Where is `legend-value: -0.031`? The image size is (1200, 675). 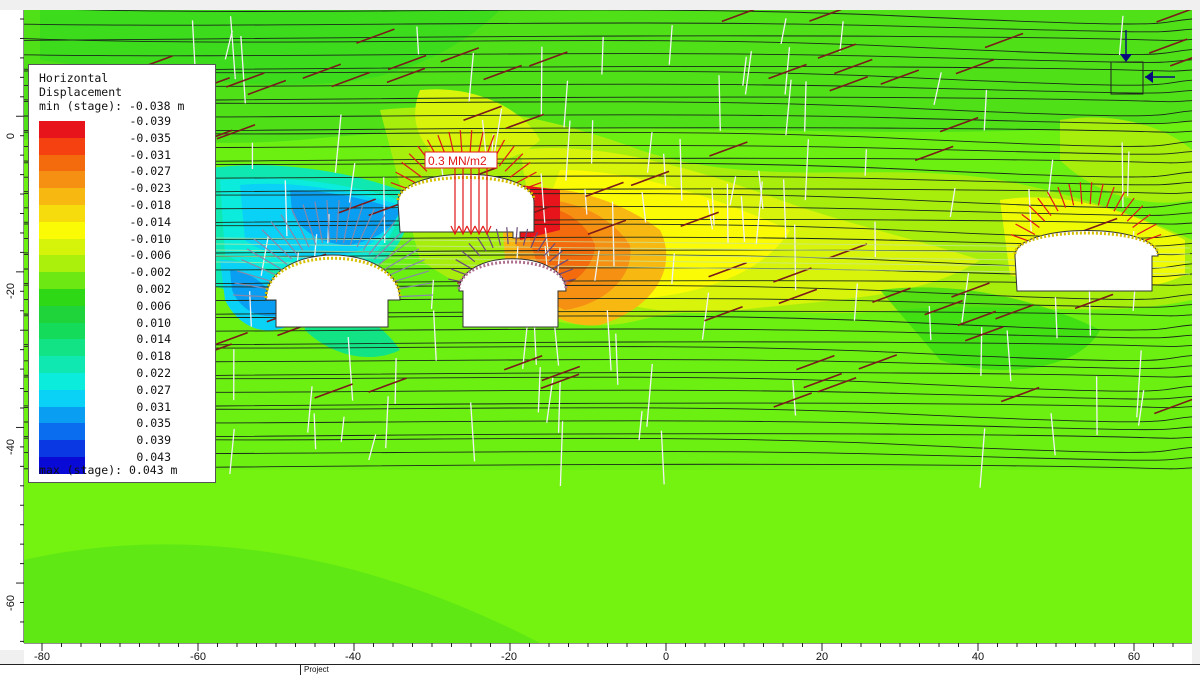 legend-value: -0.031 is located at coordinates (131, 155).